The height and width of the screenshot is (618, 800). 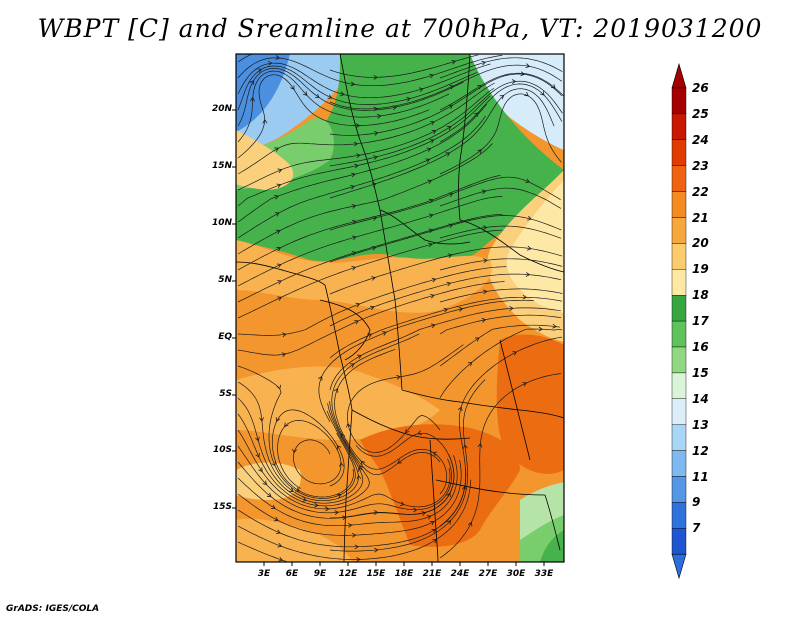 I want to click on field-north-lightblue, so click(x=298, y=102).